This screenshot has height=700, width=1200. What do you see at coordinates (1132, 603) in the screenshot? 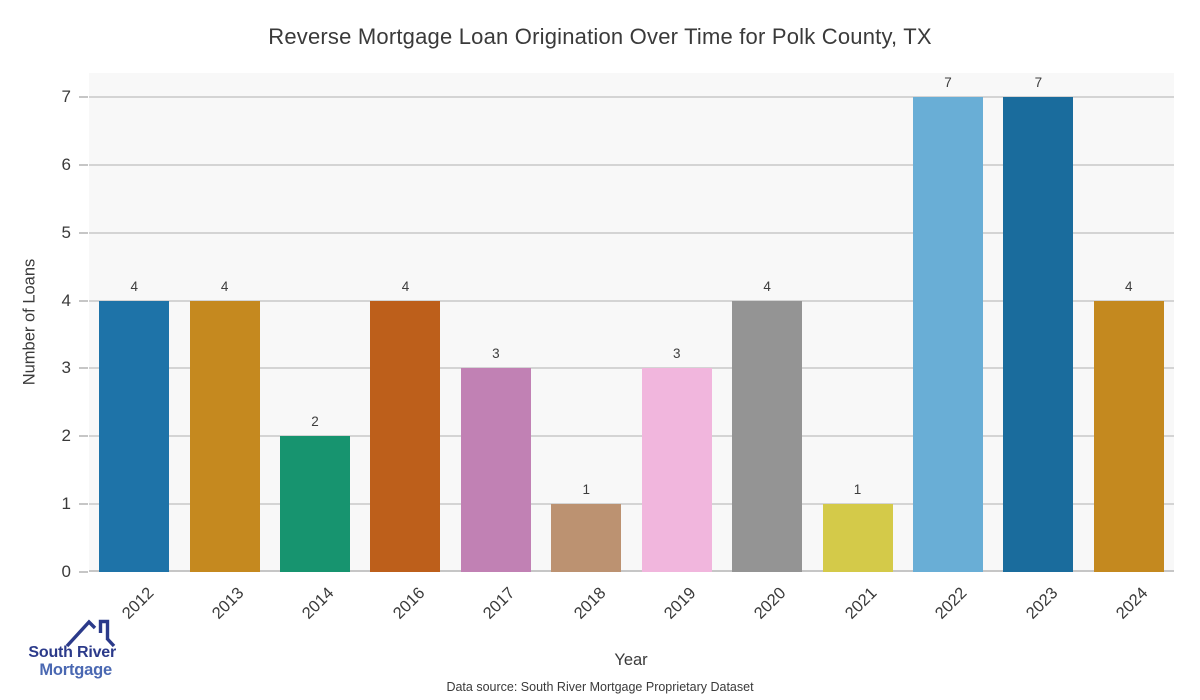
I see `x-tick-label-2024: 2024` at bounding box center [1132, 603].